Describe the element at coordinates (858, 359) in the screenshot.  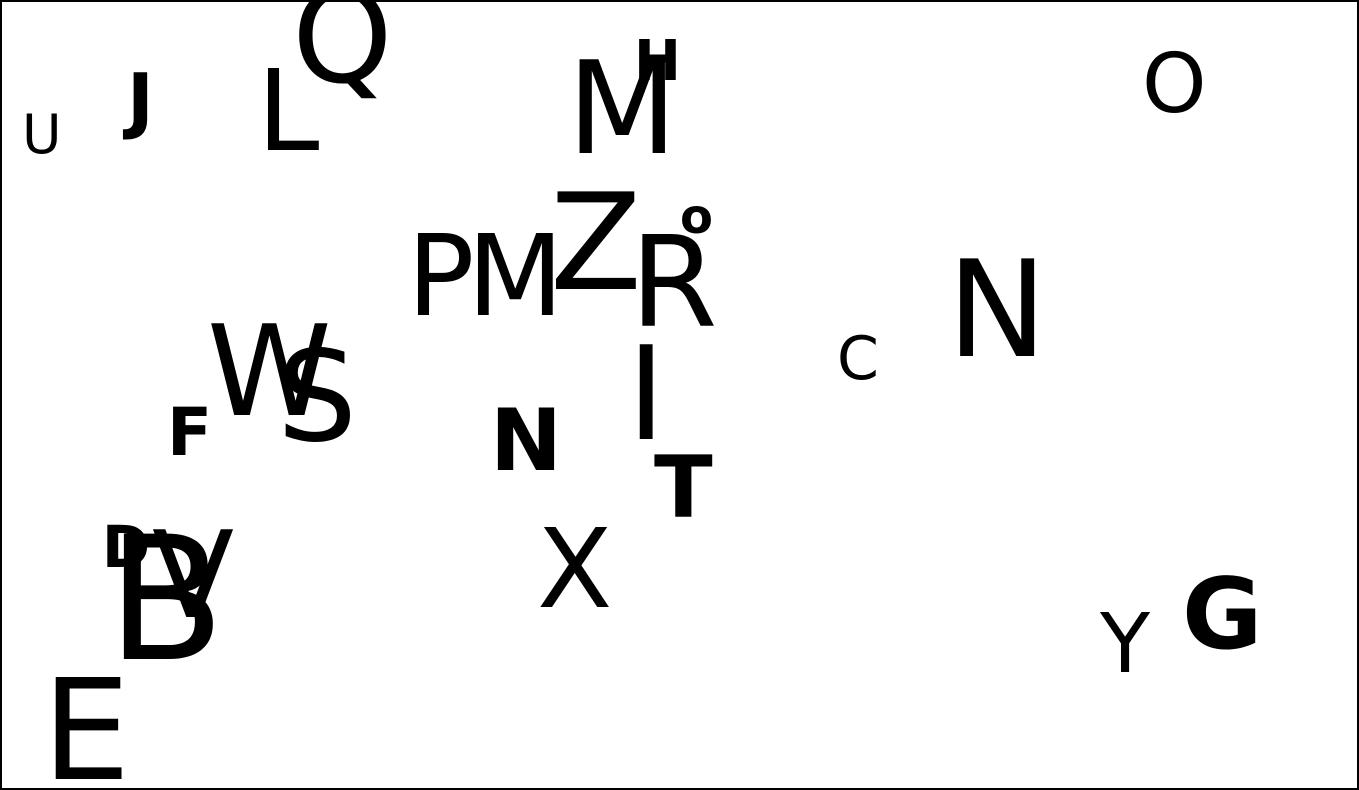
I see `letter-glyph-16: C` at that location.